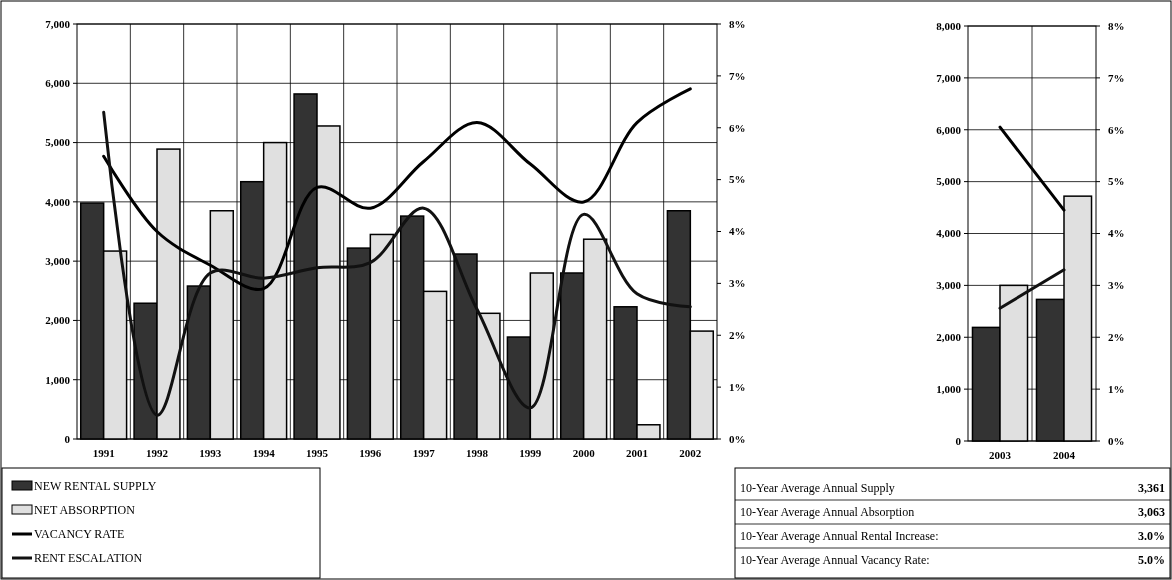  What do you see at coordinates (95, 486) in the screenshot?
I see `legend-label: NEW RENTAL SUPPLY` at bounding box center [95, 486].